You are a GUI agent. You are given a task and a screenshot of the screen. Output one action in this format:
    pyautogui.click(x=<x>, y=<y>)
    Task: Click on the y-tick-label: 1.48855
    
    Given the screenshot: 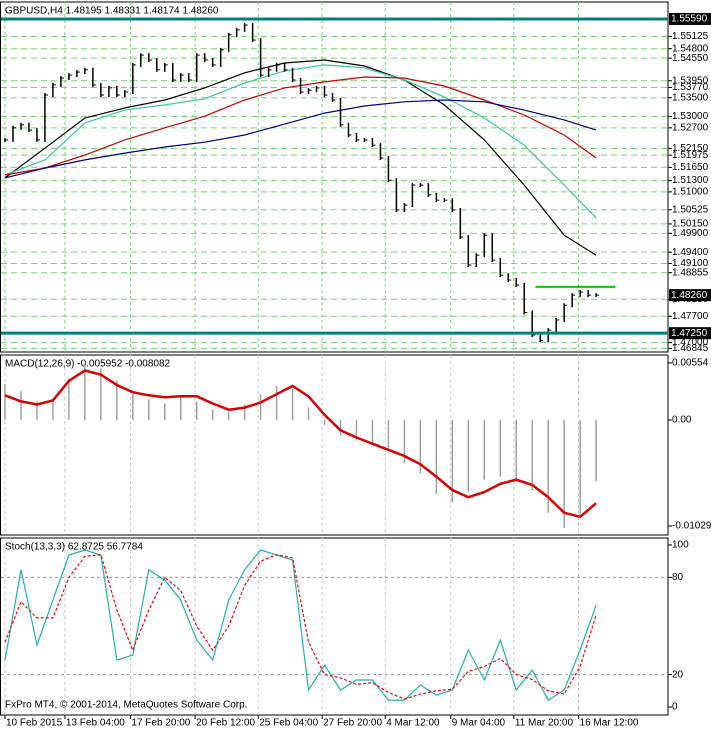 What is the action you would take?
    pyautogui.click(x=690, y=272)
    